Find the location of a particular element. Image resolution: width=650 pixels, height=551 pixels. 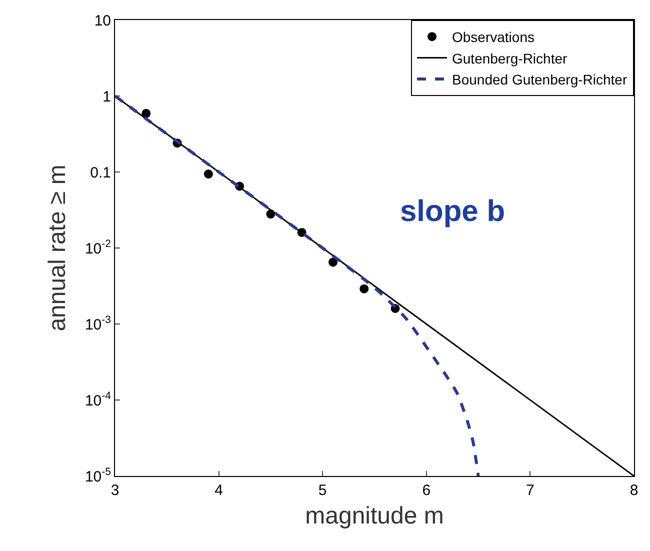

x-tick-label: 5 is located at coordinates (322, 490).